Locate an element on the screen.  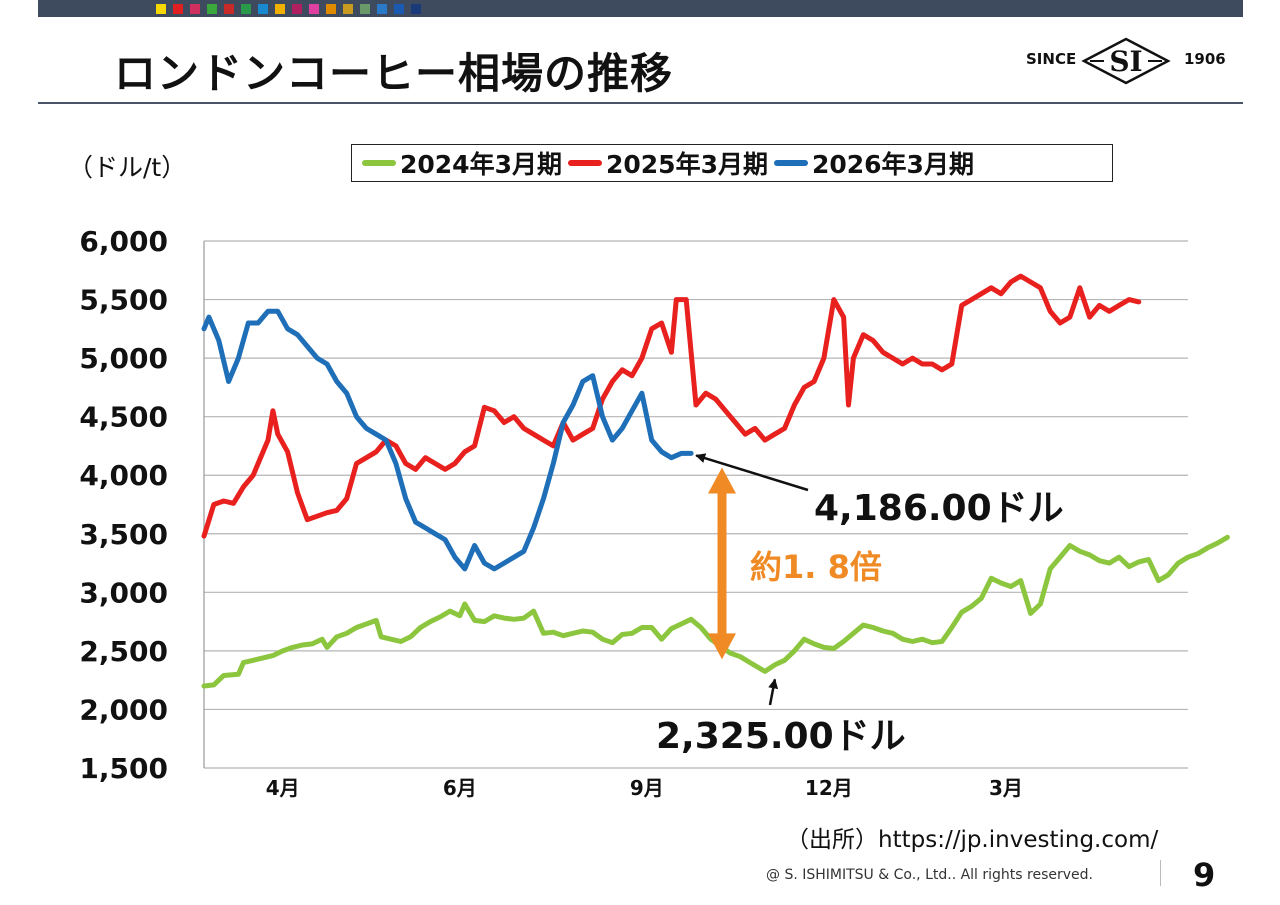
blue-value-label: 4,186.00ドル is located at coordinates (939, 508).